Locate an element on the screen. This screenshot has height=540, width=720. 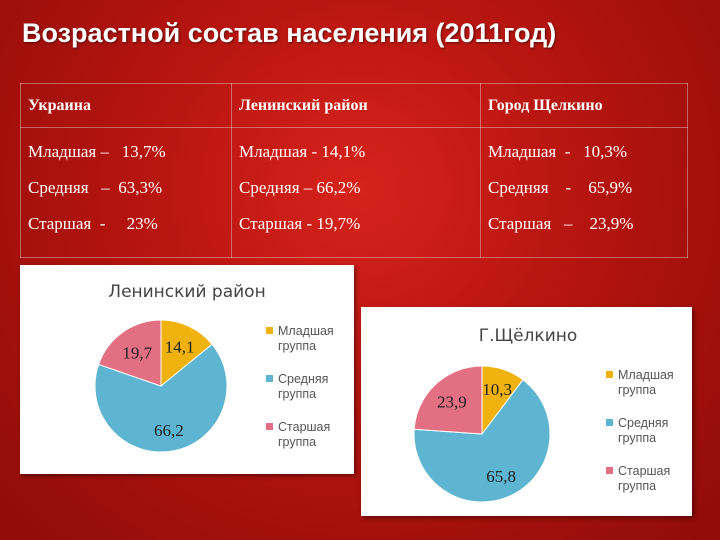
chart-title: Г.Щёлкино is located at coordinates (528, 336).